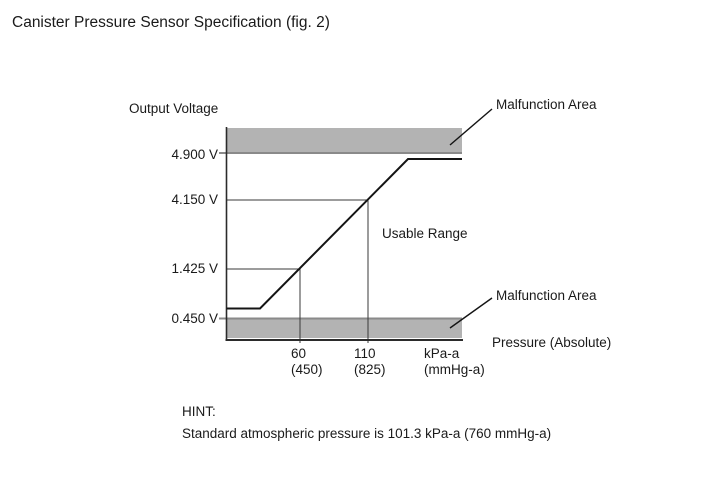 This screenshot has width=713, height=481. I want to click on malfunction-area-label-bottom: Malfunction Area, so click(546, 295).